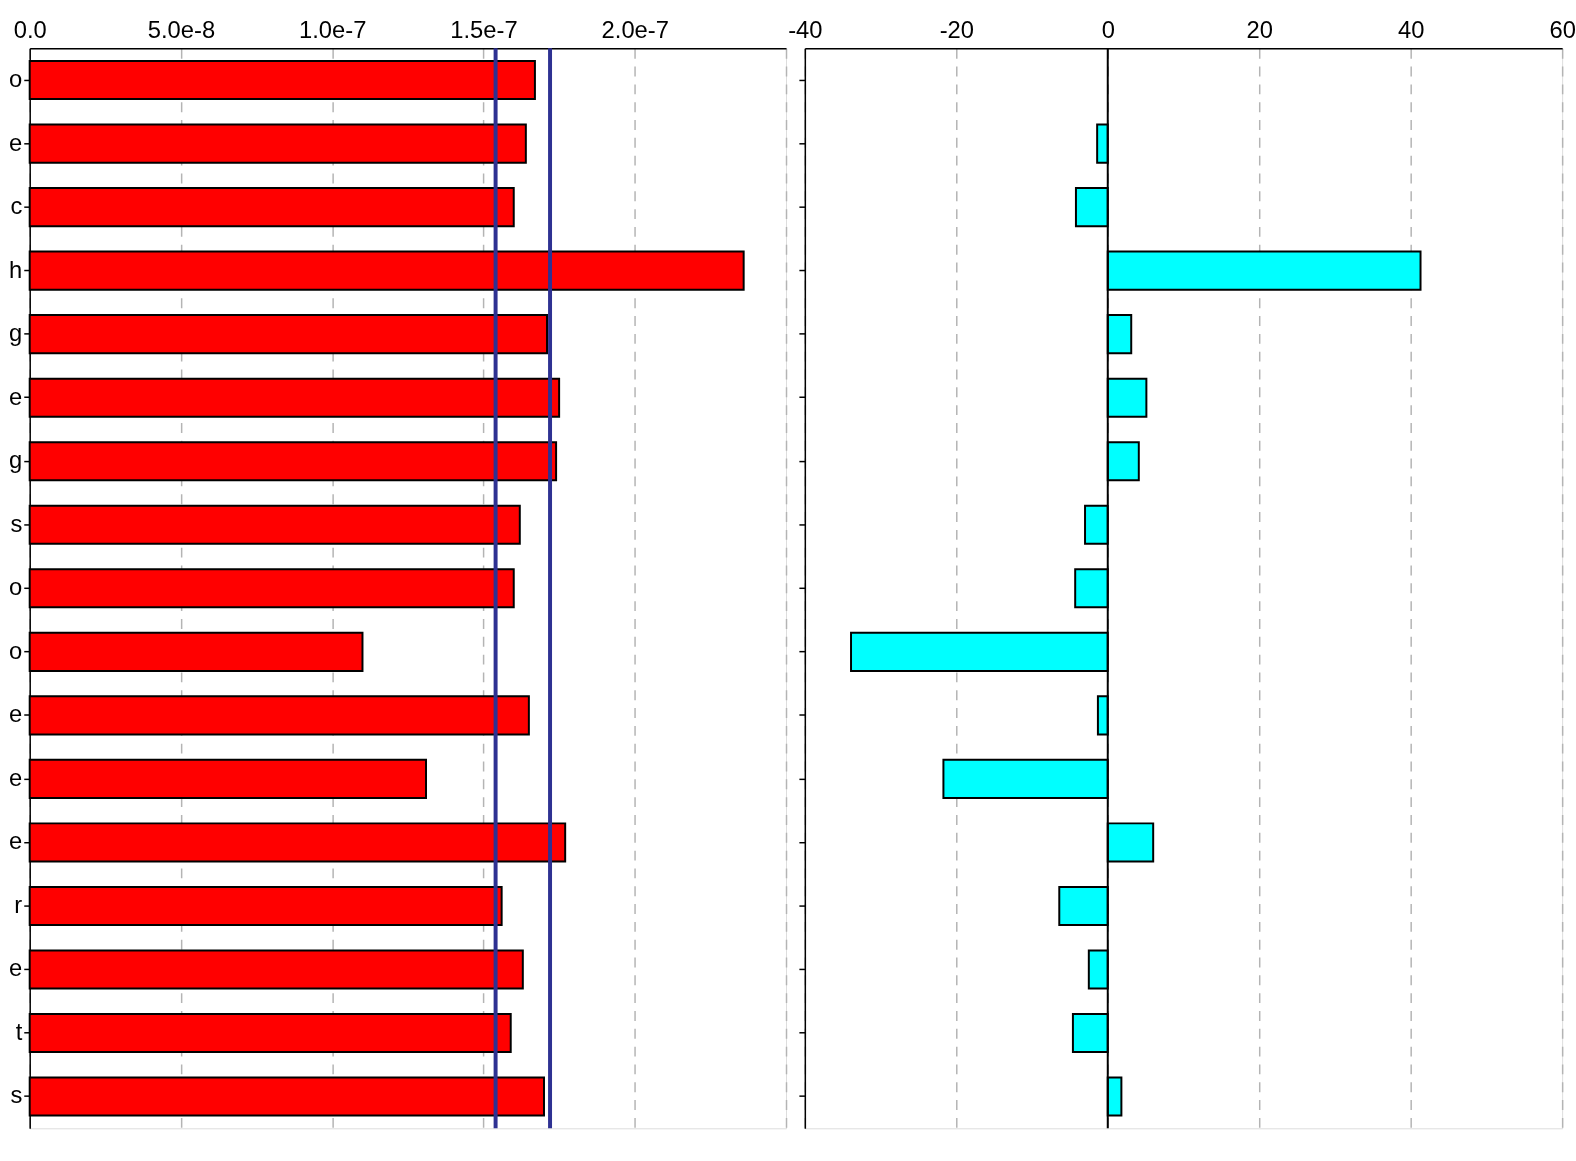 The image size is (1576, 1161). Describe the element at coordinates (484, 29) in the screenshot. I see `x-tick-label: 1.5e-7` at that location.